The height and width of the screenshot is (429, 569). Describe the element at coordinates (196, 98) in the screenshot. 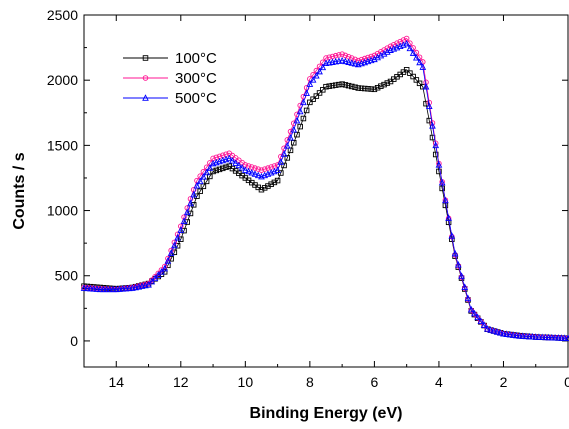

I see `legend-label: 500°C` at that location.